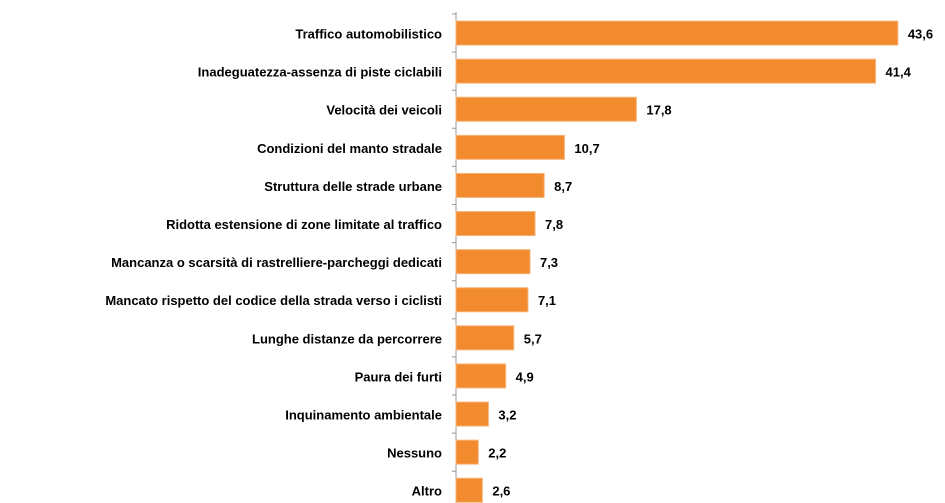 The image size is (945, 503). What do you see at coordinates (563, 186) in the screenshot?
I see `value-label: 8,7` at bounding box center [563, 186].